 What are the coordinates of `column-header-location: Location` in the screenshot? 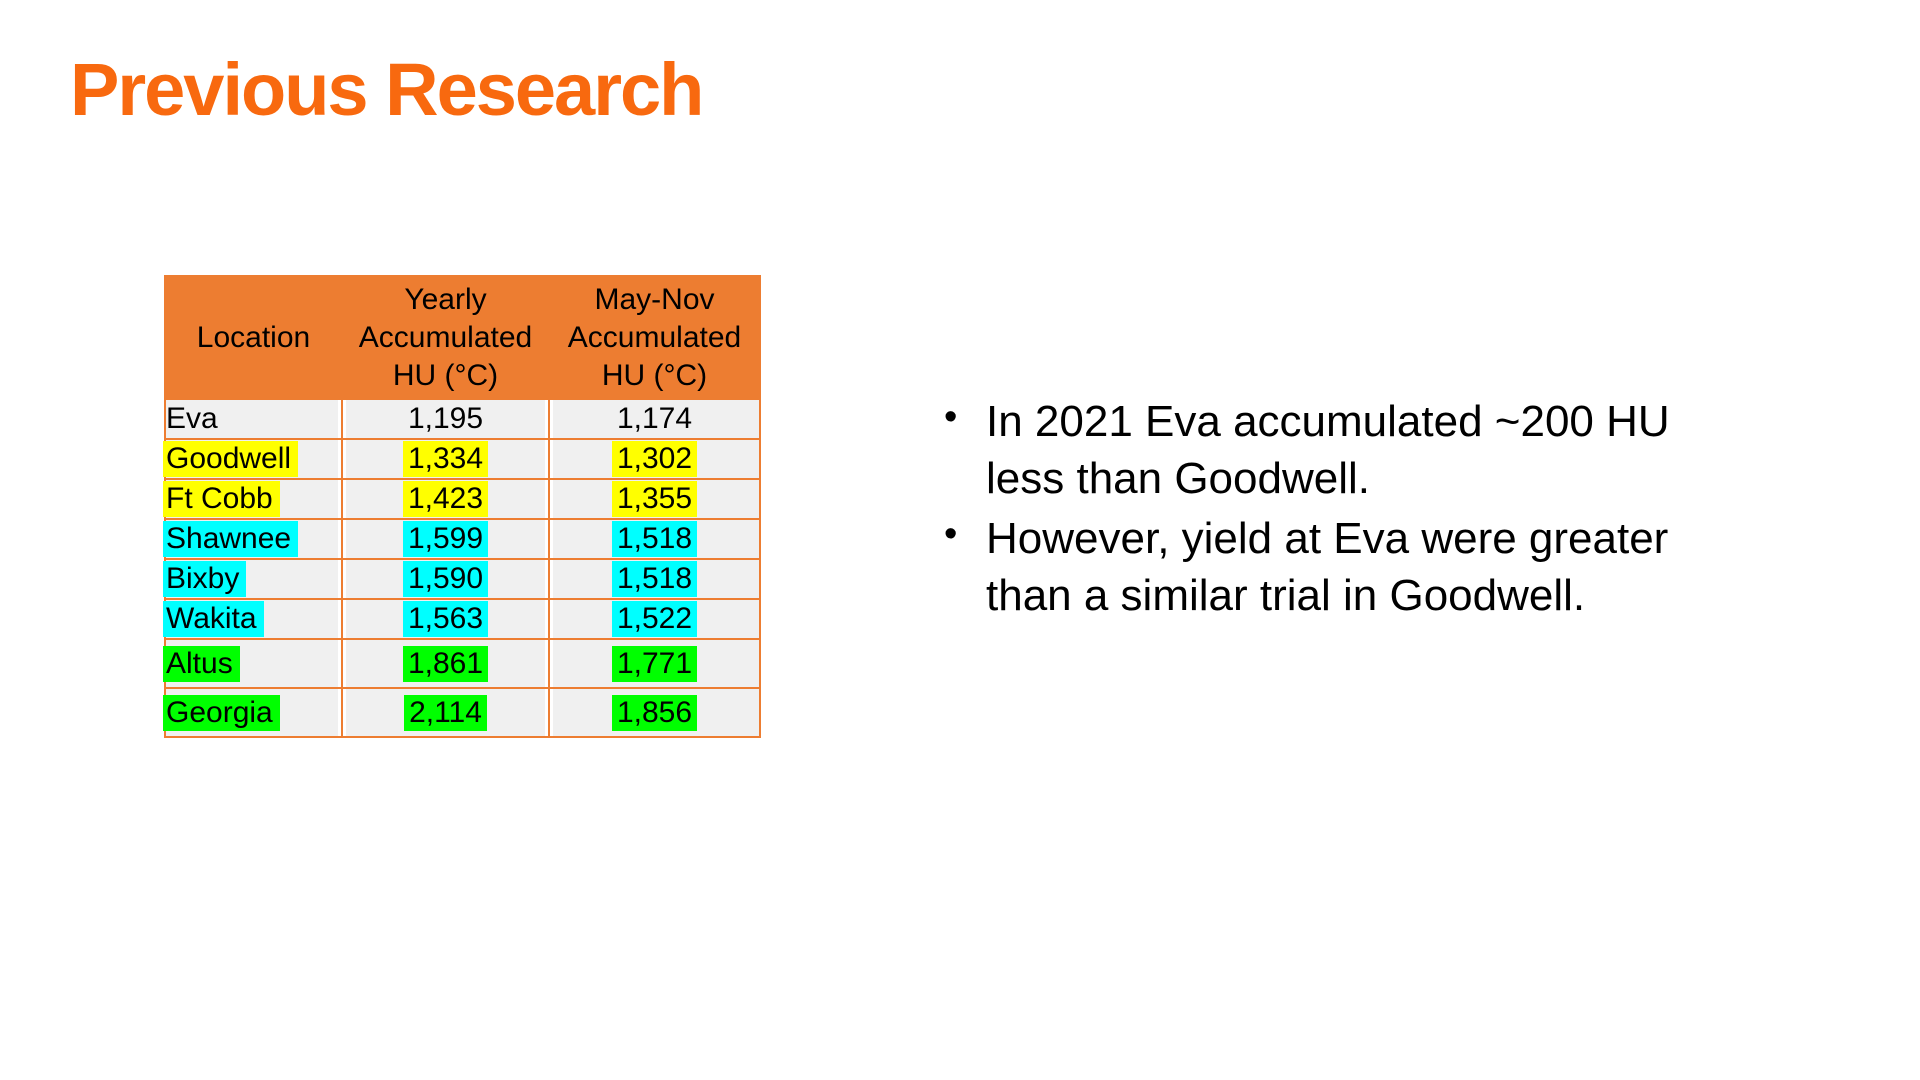 It's located at (253, 337).